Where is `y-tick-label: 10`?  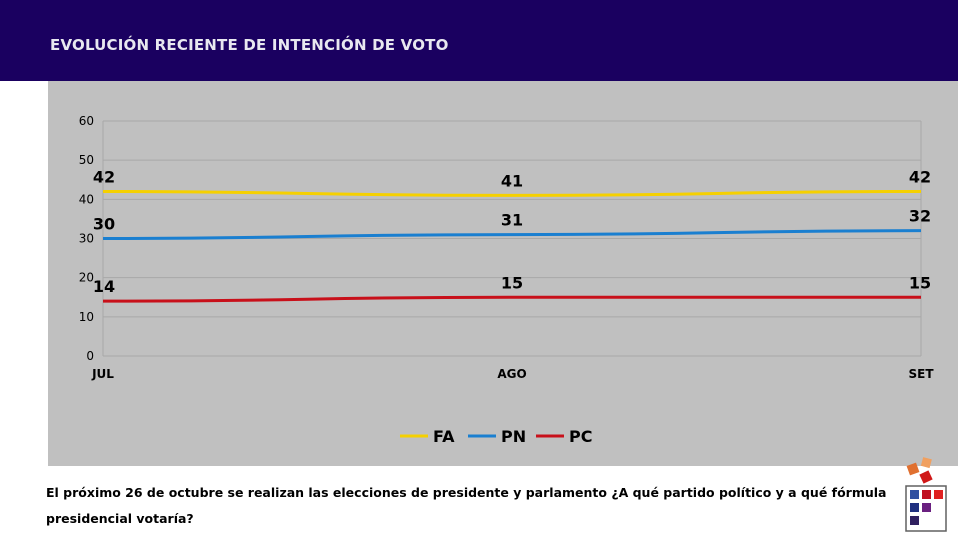 y-tick-label: 10 is located at coordinates (86, 317).